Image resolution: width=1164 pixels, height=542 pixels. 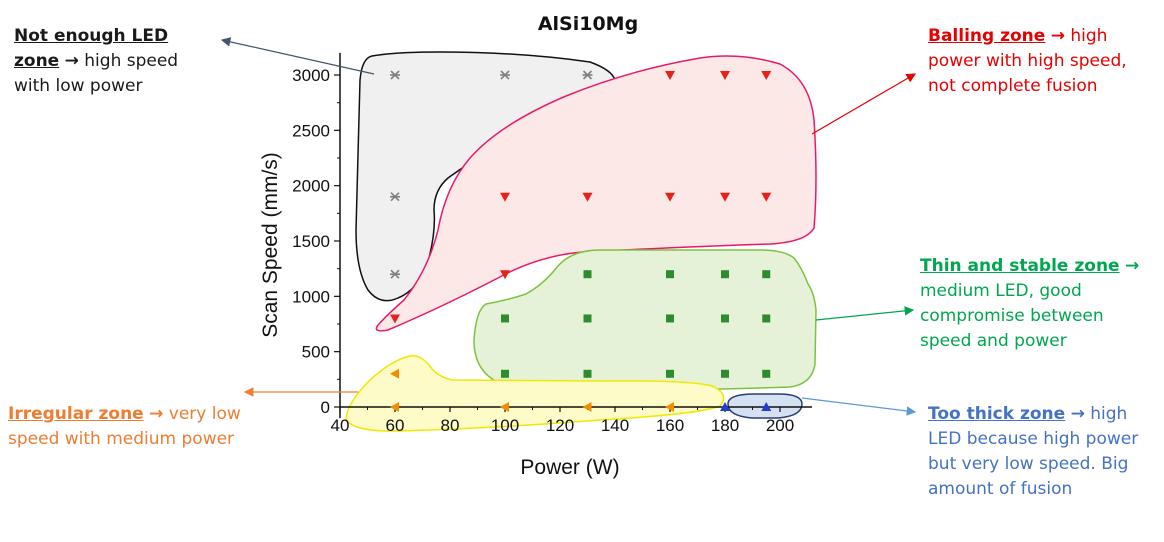 I want to click on annotation-body: very low speed with medium power, so click(x=124, y=426).